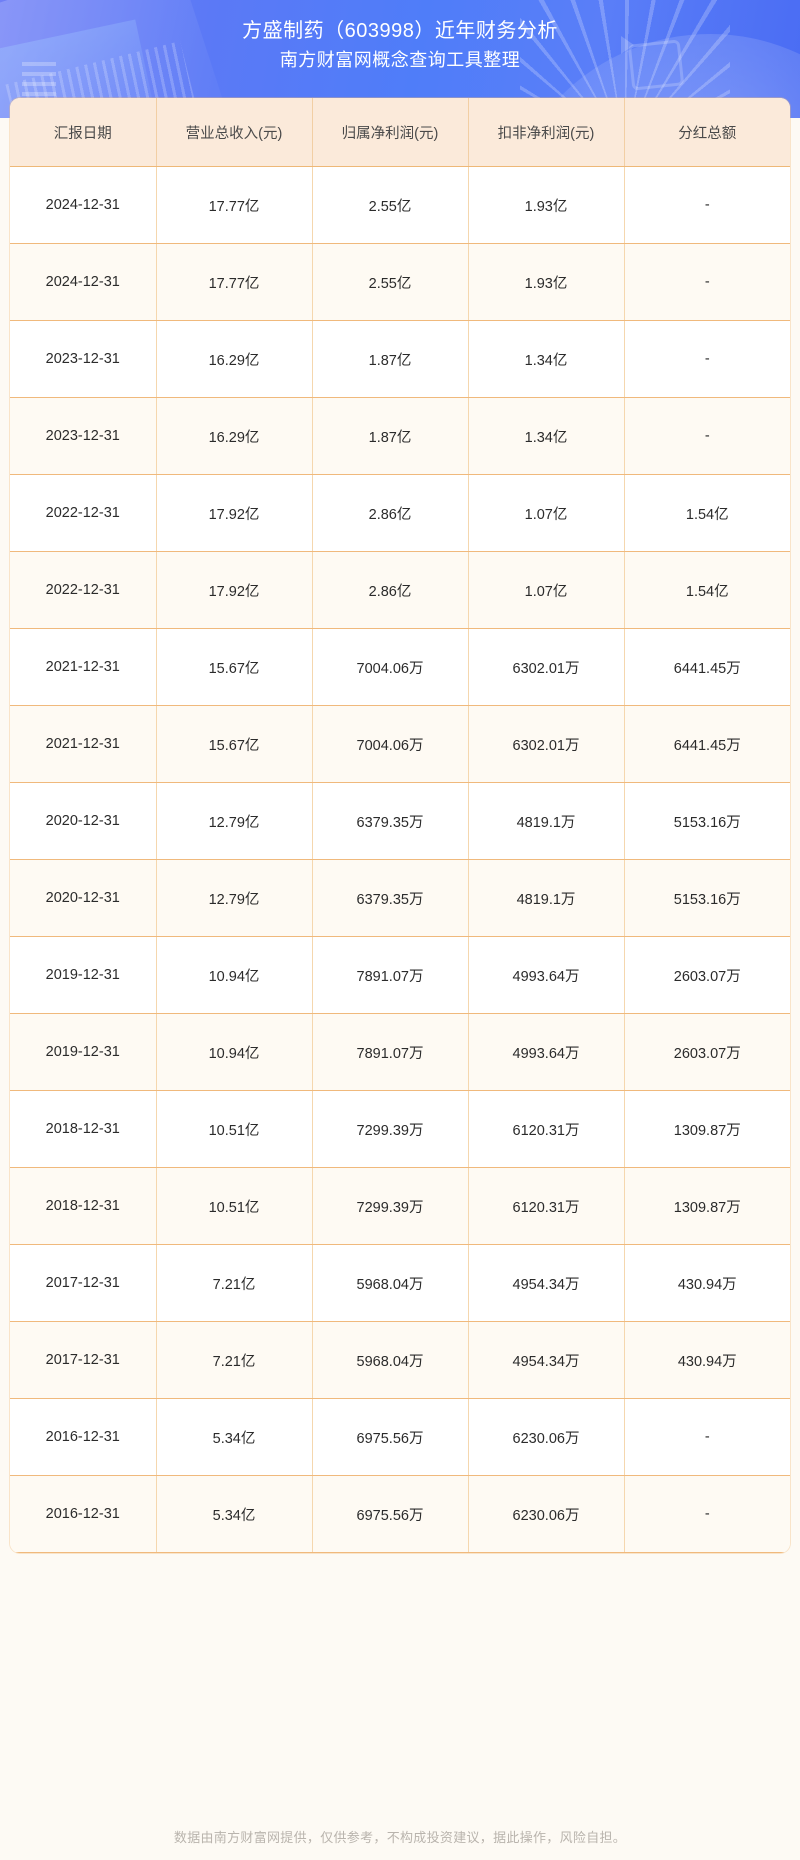 The image size is (800, 1860). I want to click on table-header-row: 汇报日期 营业总收入(元) 归属净利润(元) 扣非净利润(元) 分红总额, so click(400, 132).